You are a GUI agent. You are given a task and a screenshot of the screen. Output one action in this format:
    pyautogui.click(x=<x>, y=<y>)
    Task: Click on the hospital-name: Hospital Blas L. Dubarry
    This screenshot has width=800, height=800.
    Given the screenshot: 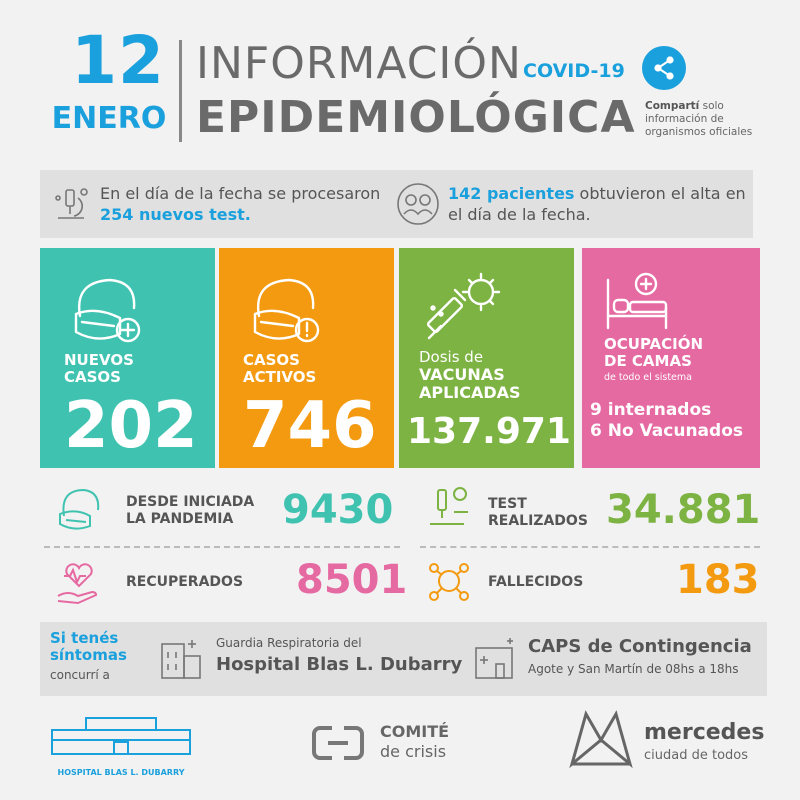 What is the action you would take?
    pyautogui.click(x=339, y=664)
    